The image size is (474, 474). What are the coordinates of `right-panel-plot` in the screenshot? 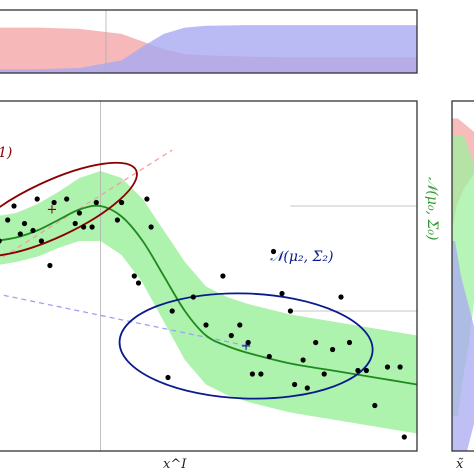 It's located at (463, 284).